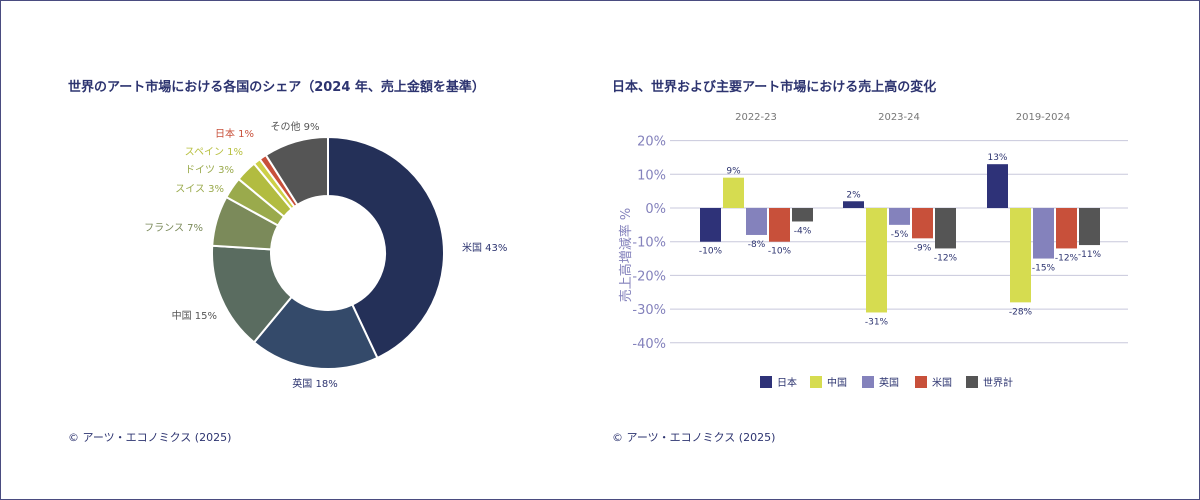 This screenshot has height=500, width=1200. What do you see at coordinates (651, 142) in the screenshot?
I see `y-tick-label: 20%` at bounding box center [651, 142].